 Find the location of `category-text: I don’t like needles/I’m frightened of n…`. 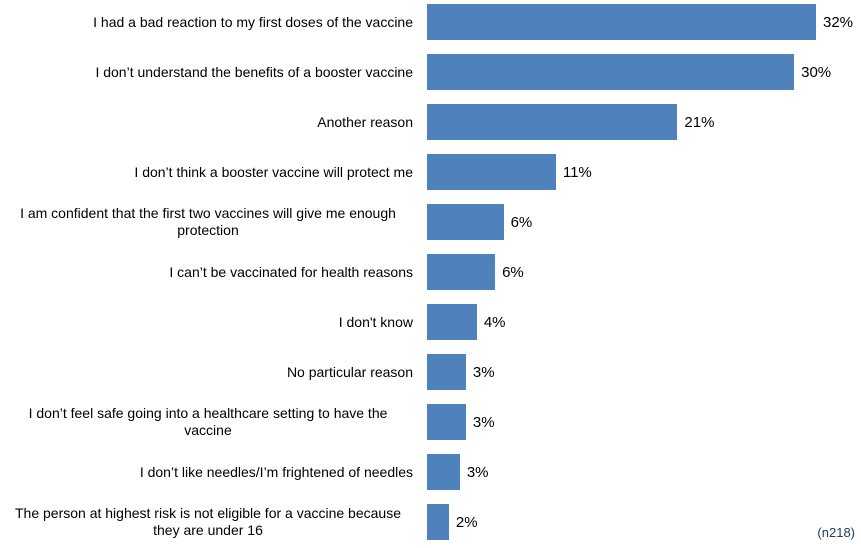

category-text: I don’t like needles/I’m frightened of n… is located at coordinates (276, 471).